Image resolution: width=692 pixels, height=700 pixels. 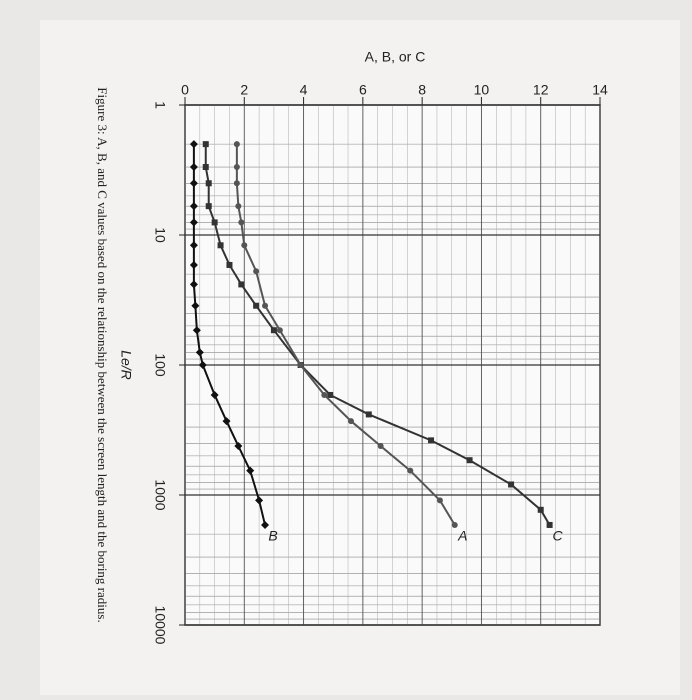 I want to click on series-label: C, so click(x=558, y=536).